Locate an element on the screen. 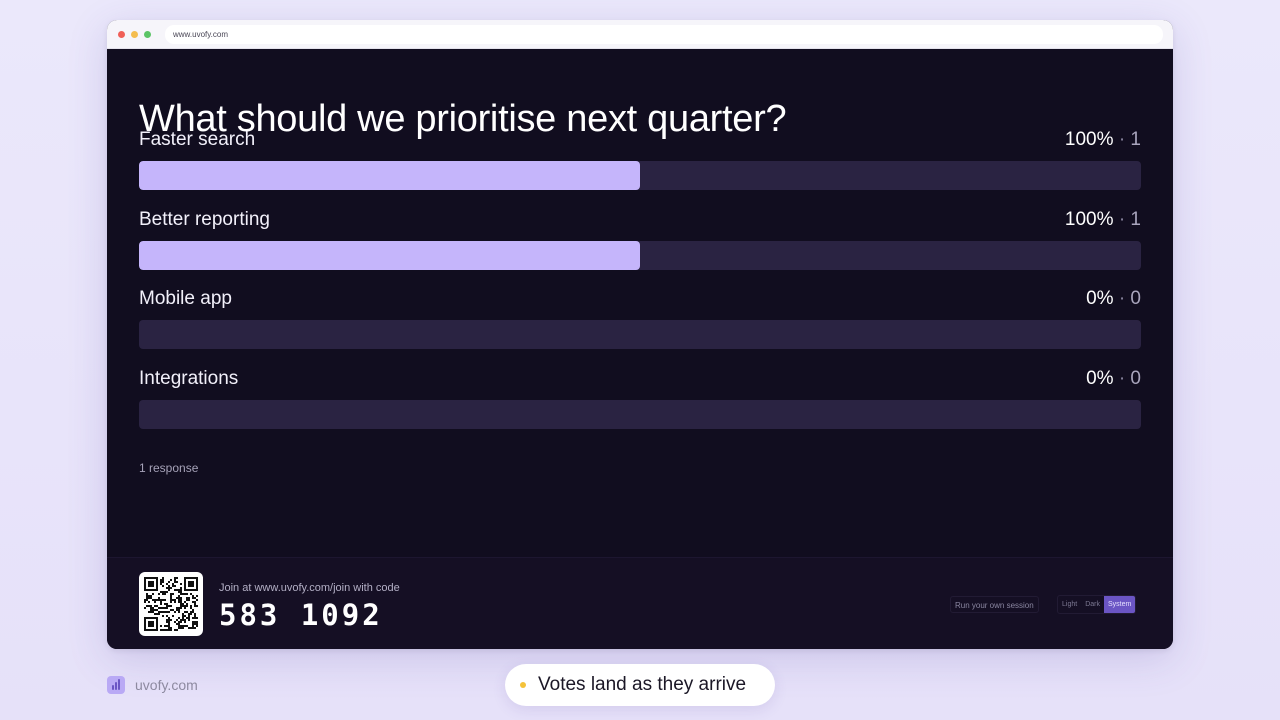 The image size is (1280, 720). theme-light-button: Light is located at coordinates (1070, 604).